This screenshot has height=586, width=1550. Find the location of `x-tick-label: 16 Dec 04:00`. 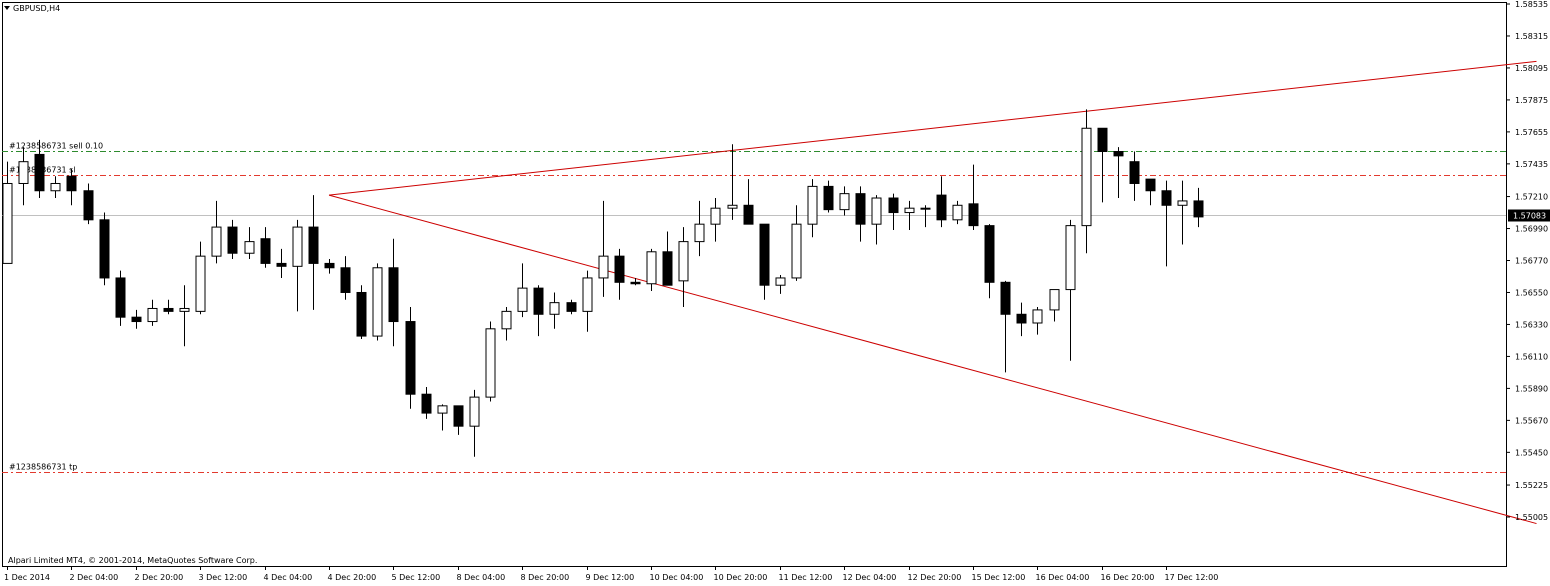

x-tick-label: 16 Dec 04:00 is located at coordinates (1063, 577).